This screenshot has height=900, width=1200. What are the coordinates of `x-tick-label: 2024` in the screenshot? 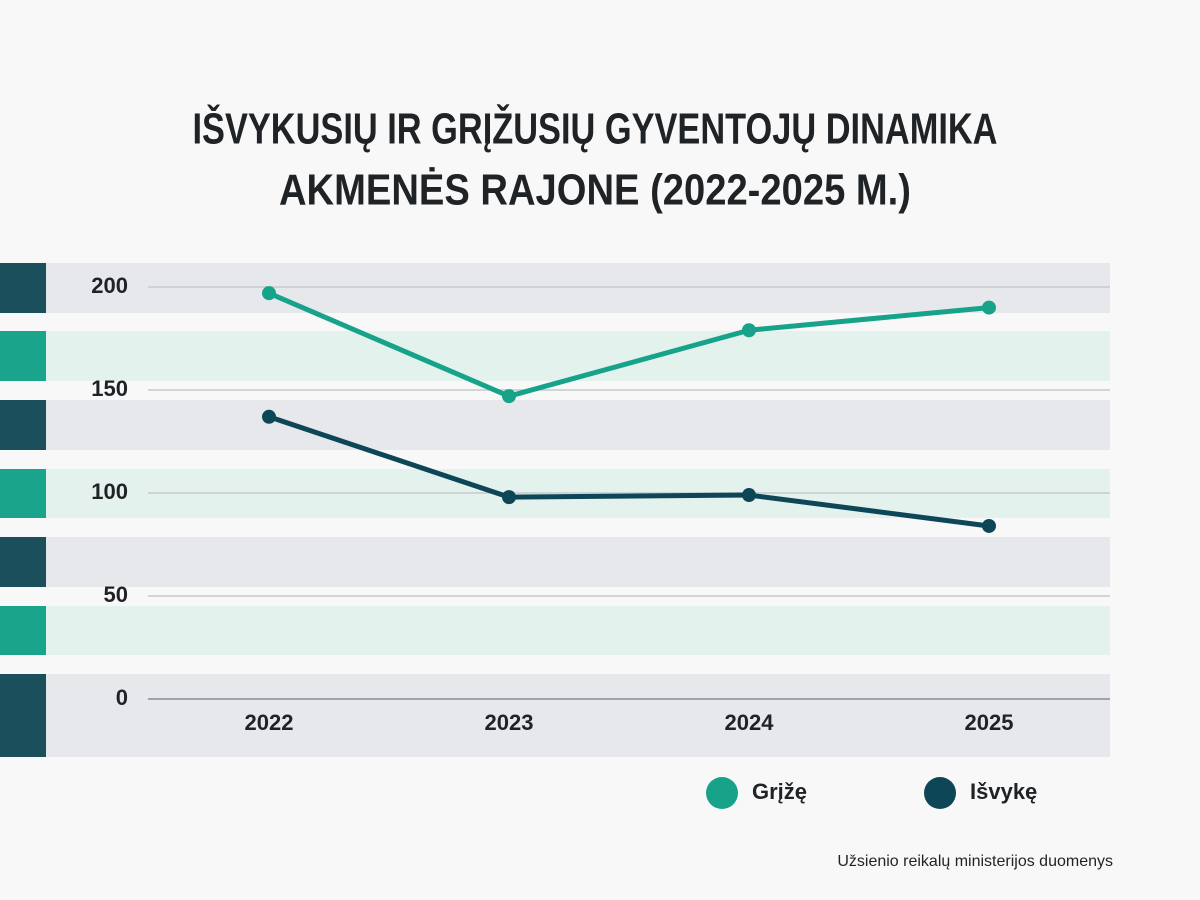 It's located at (750, 722).